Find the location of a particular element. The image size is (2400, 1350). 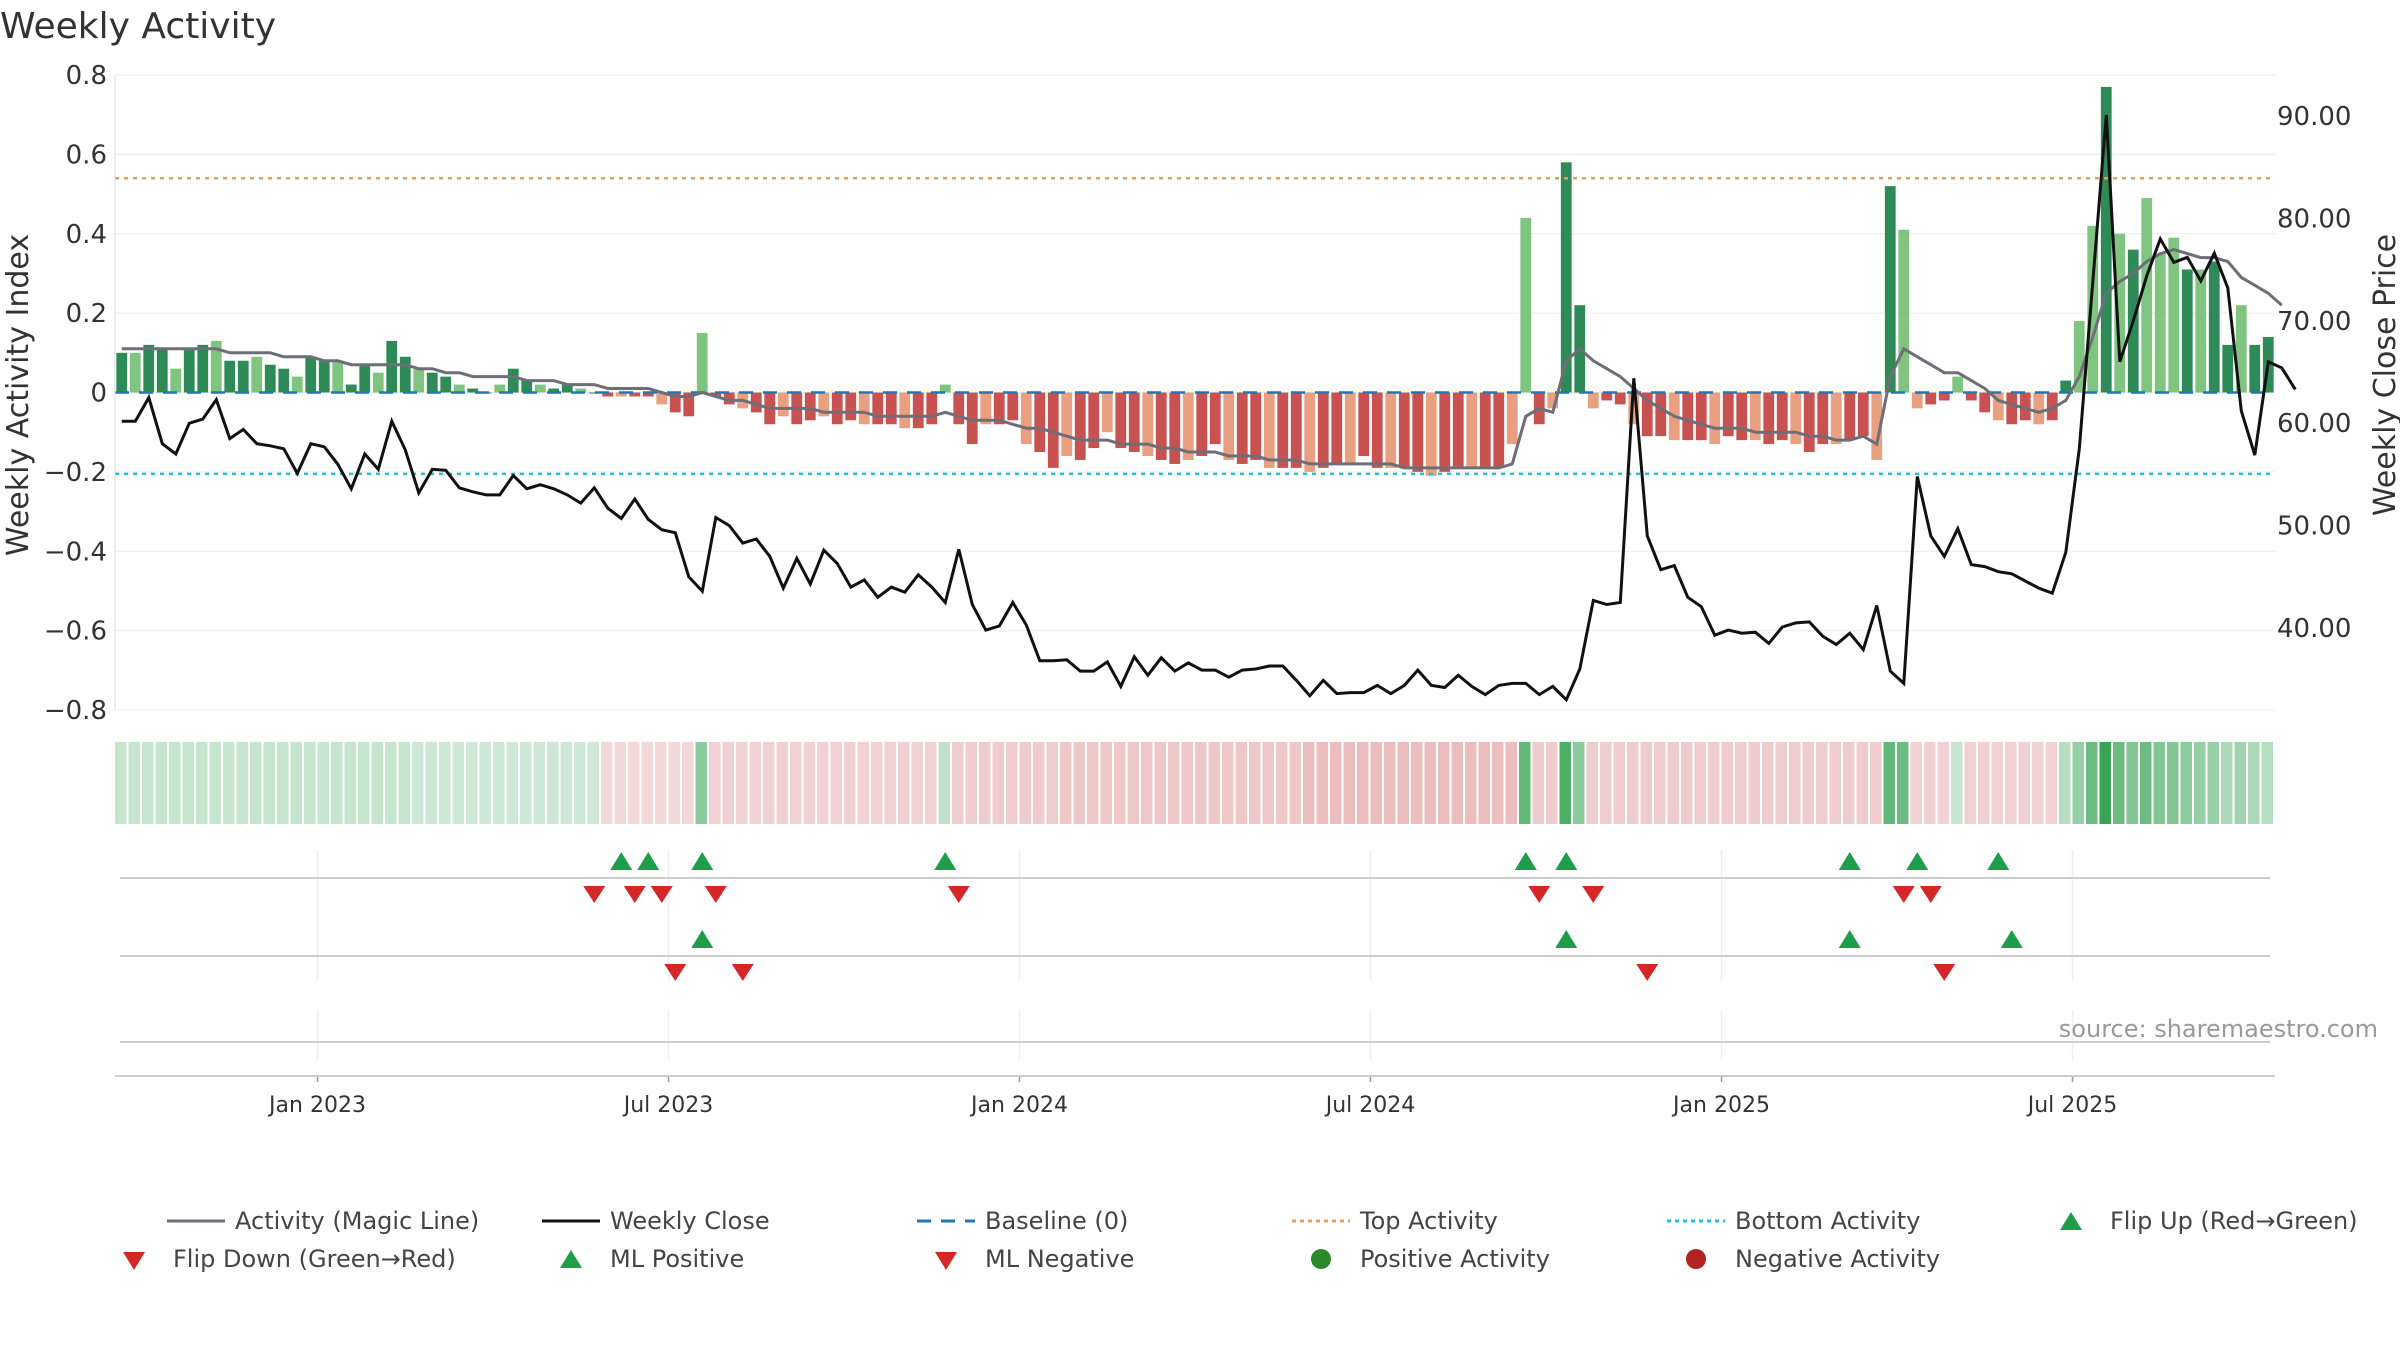

ml-positive-marker is located at coordinates (702, 939).